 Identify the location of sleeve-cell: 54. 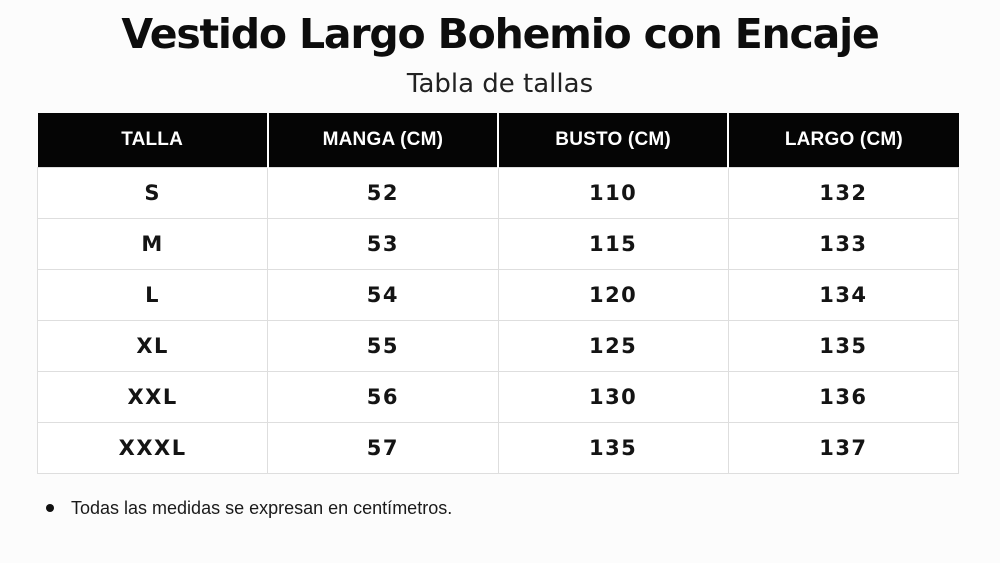
(383, 295).